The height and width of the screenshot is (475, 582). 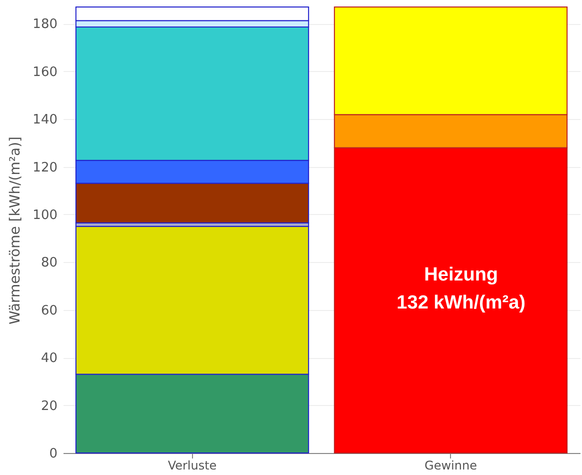 I want to click on y-tick-label: 160, so click(x=45, y=72).